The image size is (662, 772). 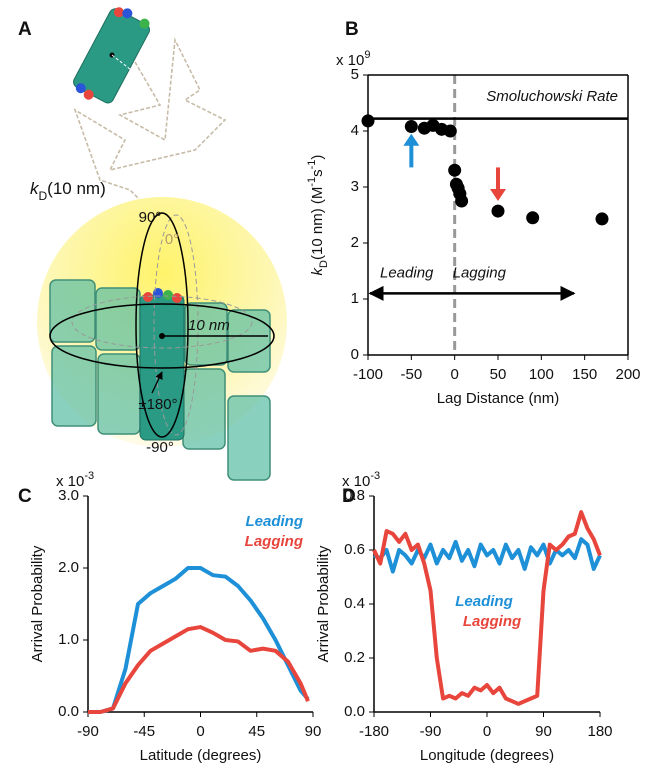 I want to click on y-tick-label: 0.6, so click(x=354, y=549).